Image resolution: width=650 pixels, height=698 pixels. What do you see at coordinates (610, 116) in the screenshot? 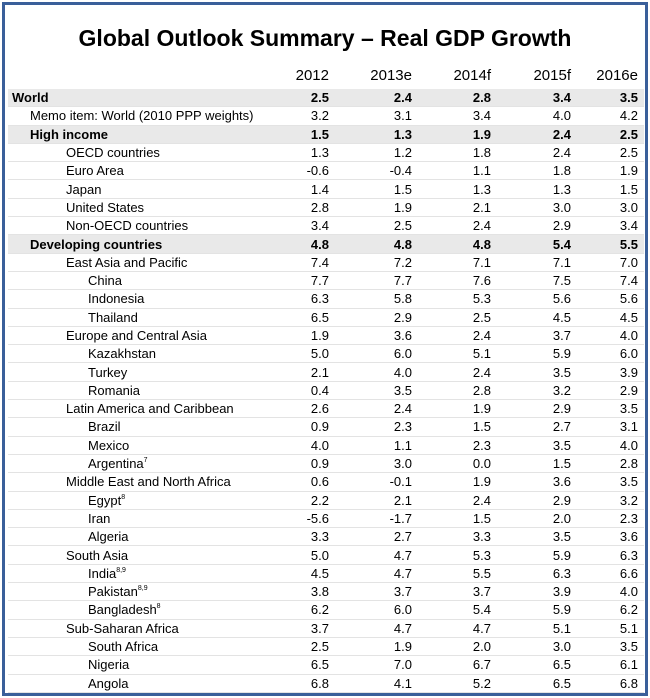
I see `value-cell: 4.2` at bounding box center [610, 116].